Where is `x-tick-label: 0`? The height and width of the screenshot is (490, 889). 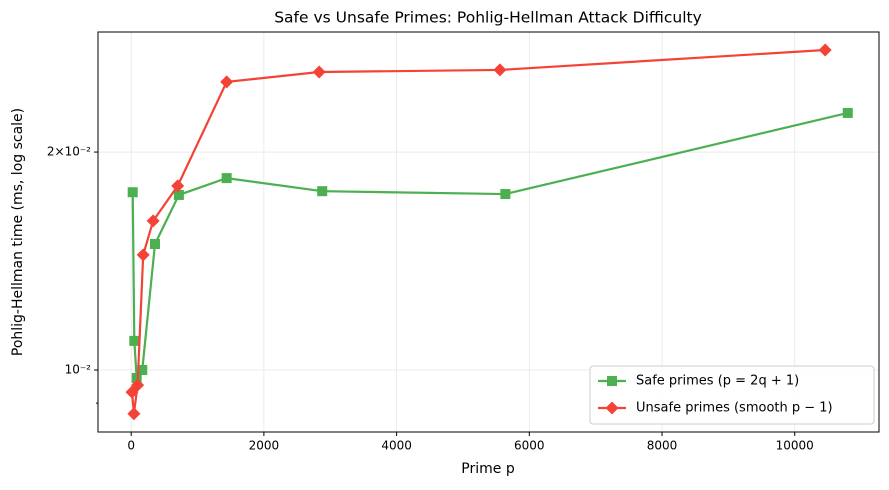 x-tick-label: 0 is located at coordinates (131, 446).